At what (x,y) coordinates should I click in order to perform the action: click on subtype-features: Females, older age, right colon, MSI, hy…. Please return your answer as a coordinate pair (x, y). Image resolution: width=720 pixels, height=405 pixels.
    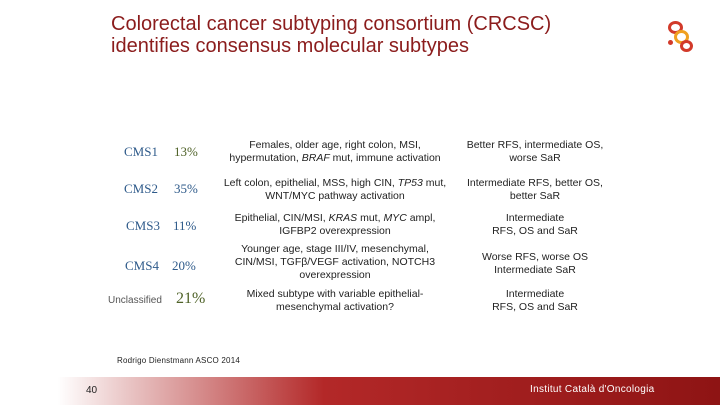
    Looking at the image, I should click on (335, 152).